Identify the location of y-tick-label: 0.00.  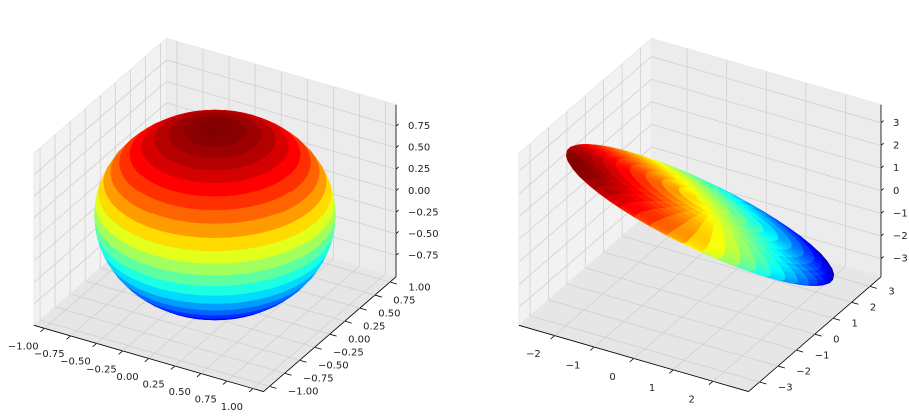
(359, 339).